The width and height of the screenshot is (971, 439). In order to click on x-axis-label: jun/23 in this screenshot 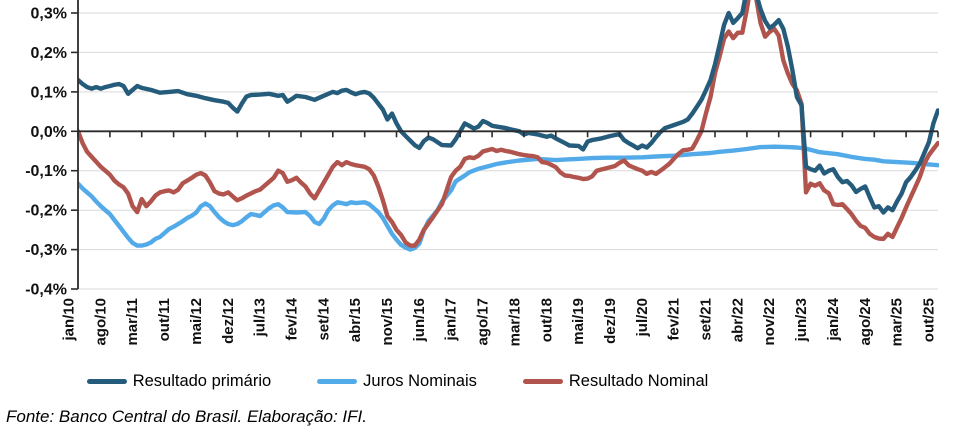, I will do `click(801, 320)`.